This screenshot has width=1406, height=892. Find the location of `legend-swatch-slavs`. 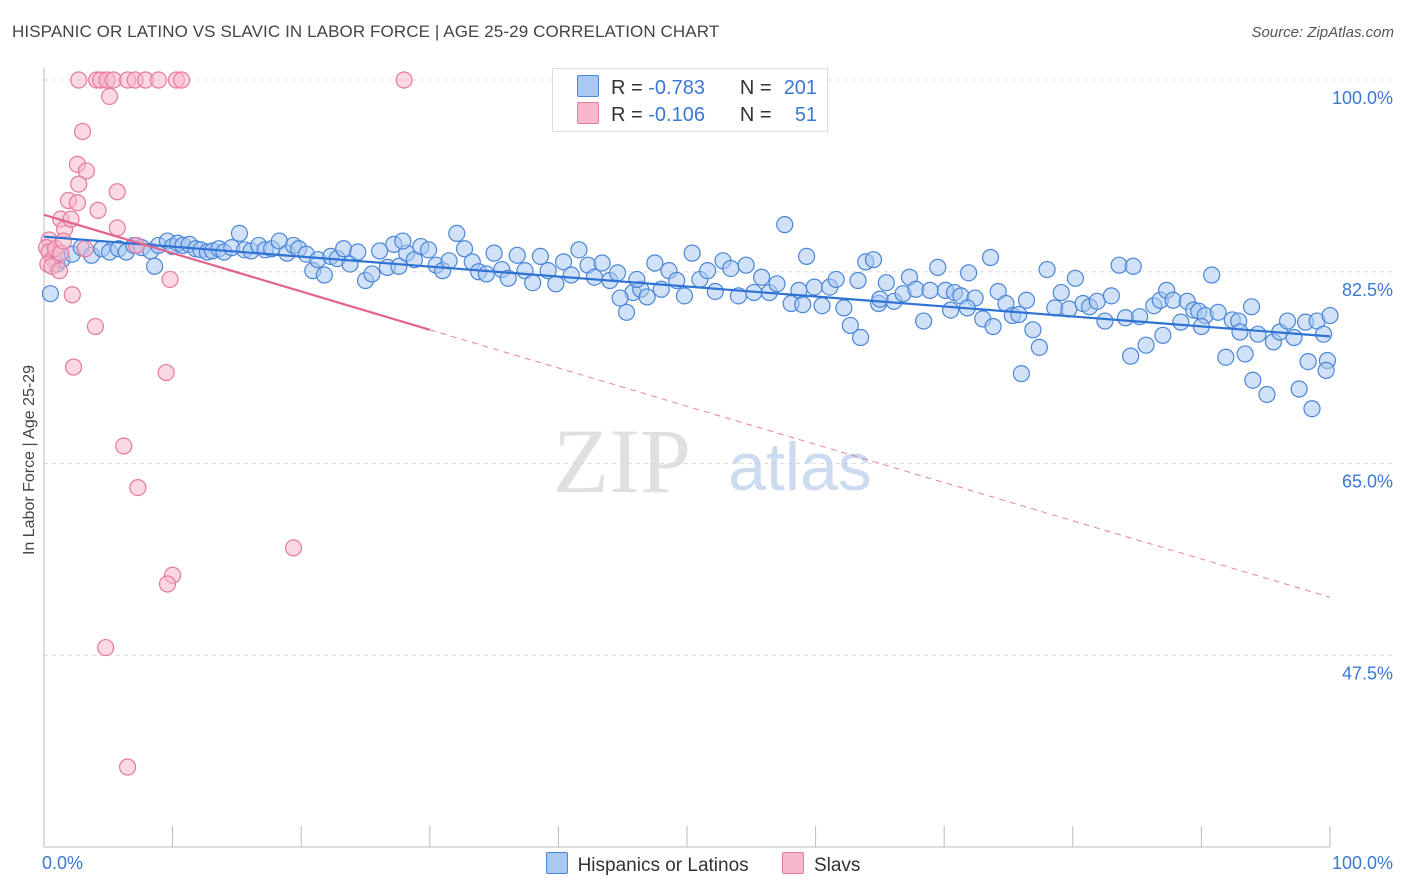

legend-swatch-slavs is located at coordinates (792, 863).